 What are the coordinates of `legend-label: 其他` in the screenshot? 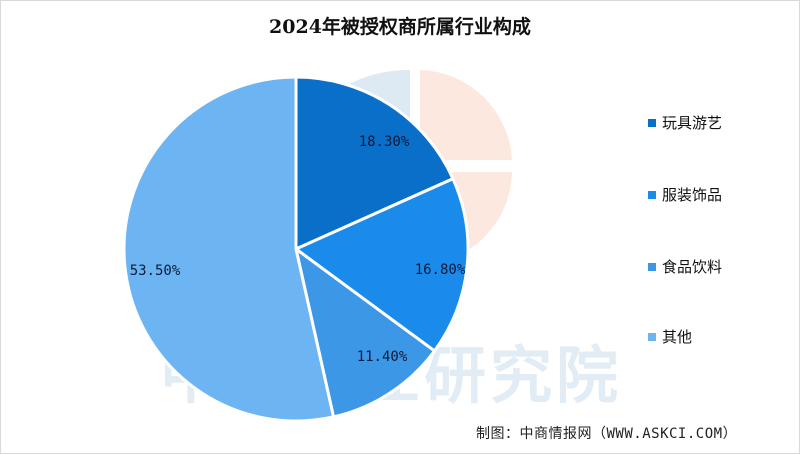 It's located at (677, 337).